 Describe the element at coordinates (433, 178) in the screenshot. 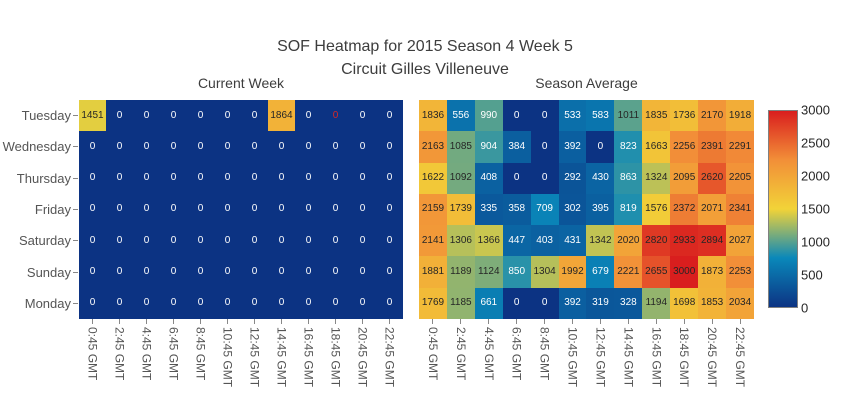

I see `heatmap-cell: 1622` at that location.